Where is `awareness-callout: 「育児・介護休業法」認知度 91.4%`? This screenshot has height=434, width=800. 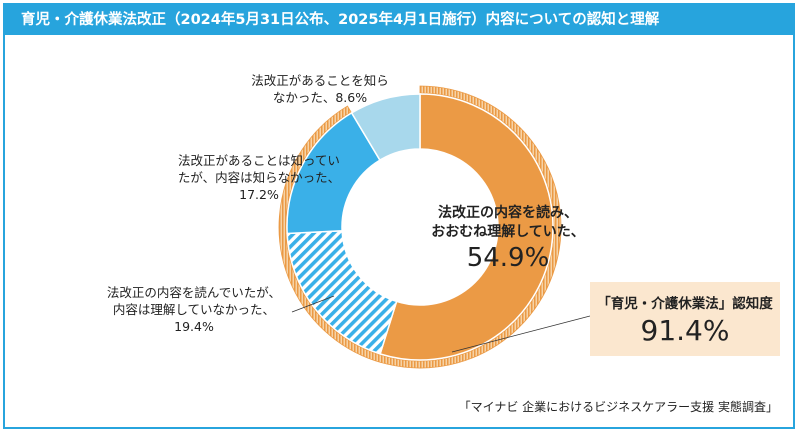
awareness-callout: 「育児・介護休業法」認知度 91.4% is located at coordinates (685, 319).